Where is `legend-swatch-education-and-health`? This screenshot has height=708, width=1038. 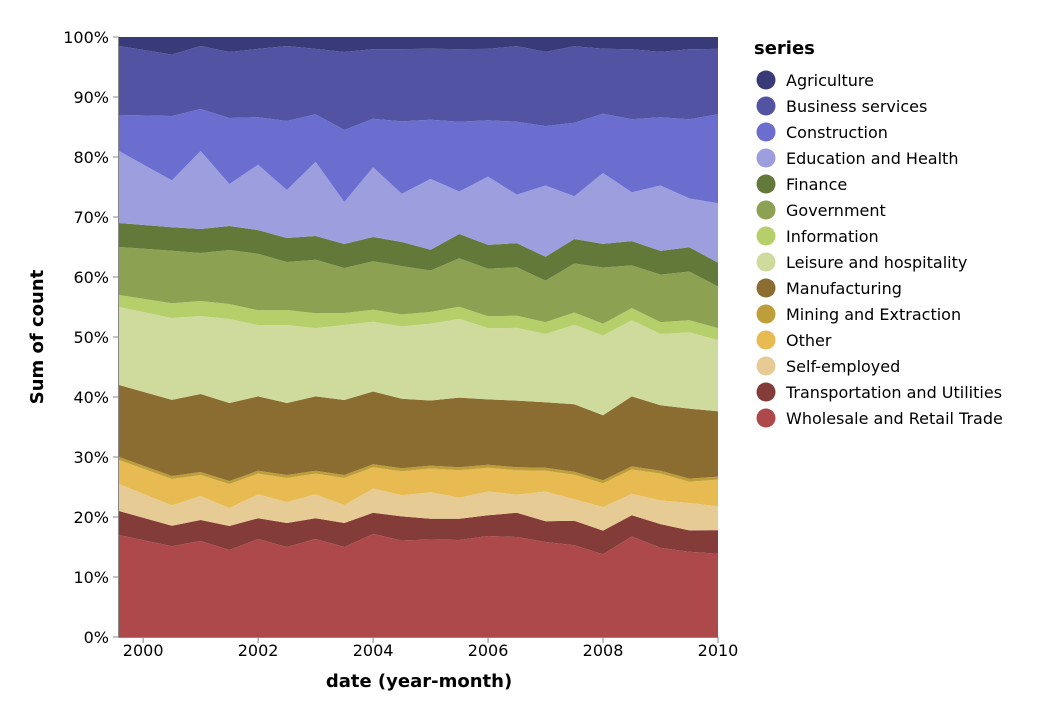
legend-swatch-education-and-health is located at coordinates (766, 158).